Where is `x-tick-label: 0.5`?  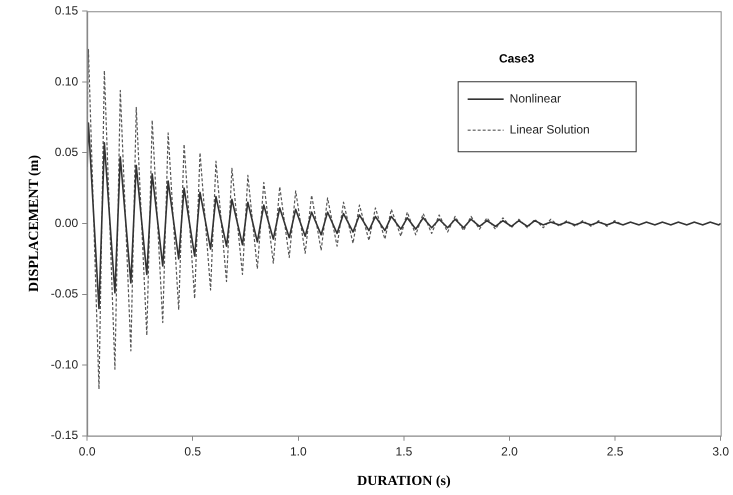 x-tick-label: 0.5 is located at coordinates (193, 451).